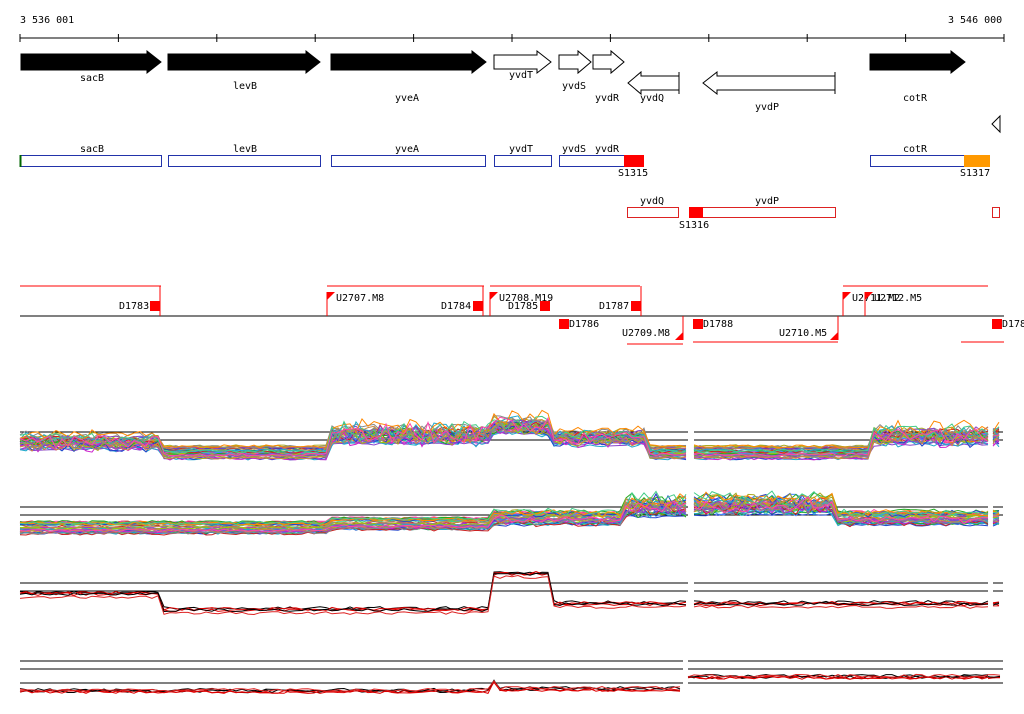 The image size is (1024, 714). What do you see at coordinates (245, 86) in the screenshot?
I see `gene-label: levB` at bounding box center [245, 86].